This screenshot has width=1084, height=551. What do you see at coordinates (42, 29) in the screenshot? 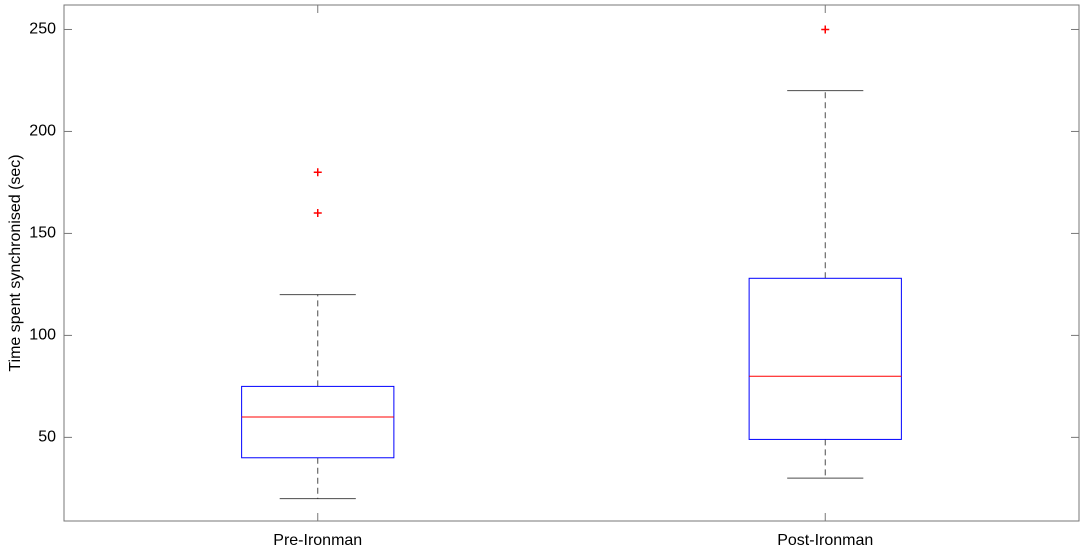
I see `y-tick-label: 250` at bounding box center [42, 29].